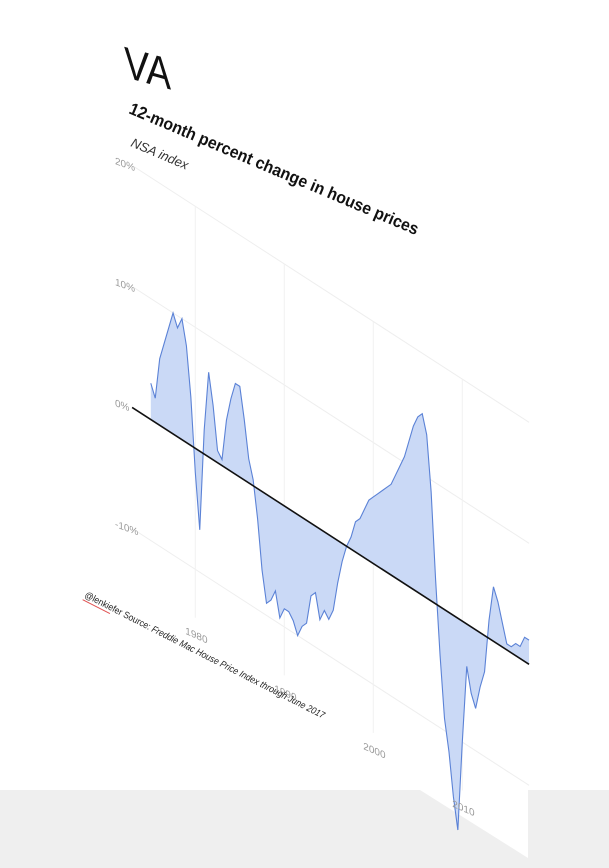 This screenshot has height=868, width=609. Describe the element at coordinates (122, 406) in the screenshot. I see `y-tick-label: 0%` at that location.